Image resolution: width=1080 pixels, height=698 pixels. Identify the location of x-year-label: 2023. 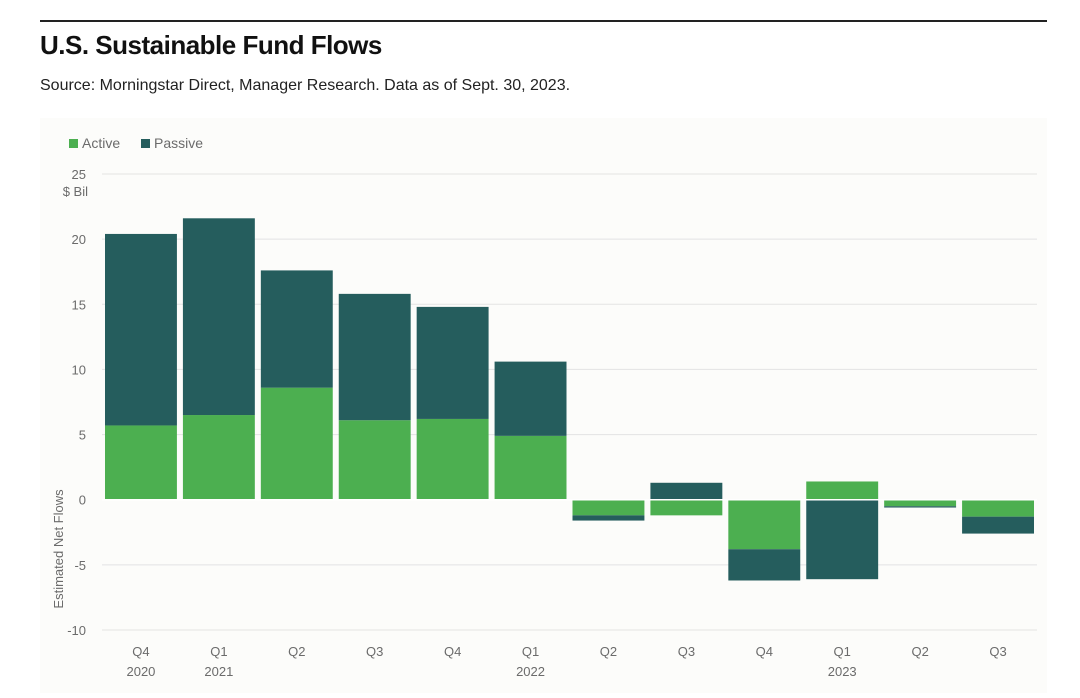
(842, 671).